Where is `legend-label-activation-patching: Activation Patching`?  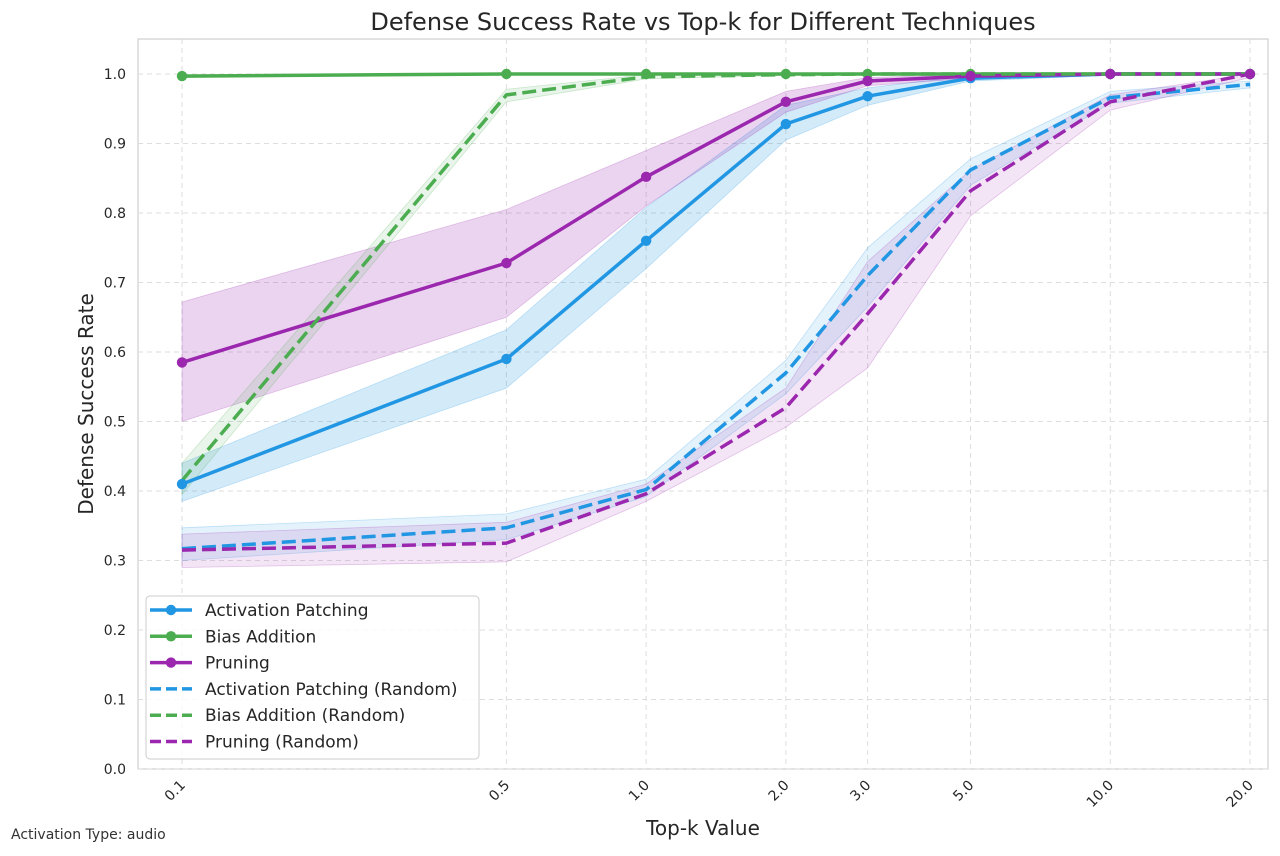
legend-label-activation-patching: Activation Patching is located at coordinates (287, 611).